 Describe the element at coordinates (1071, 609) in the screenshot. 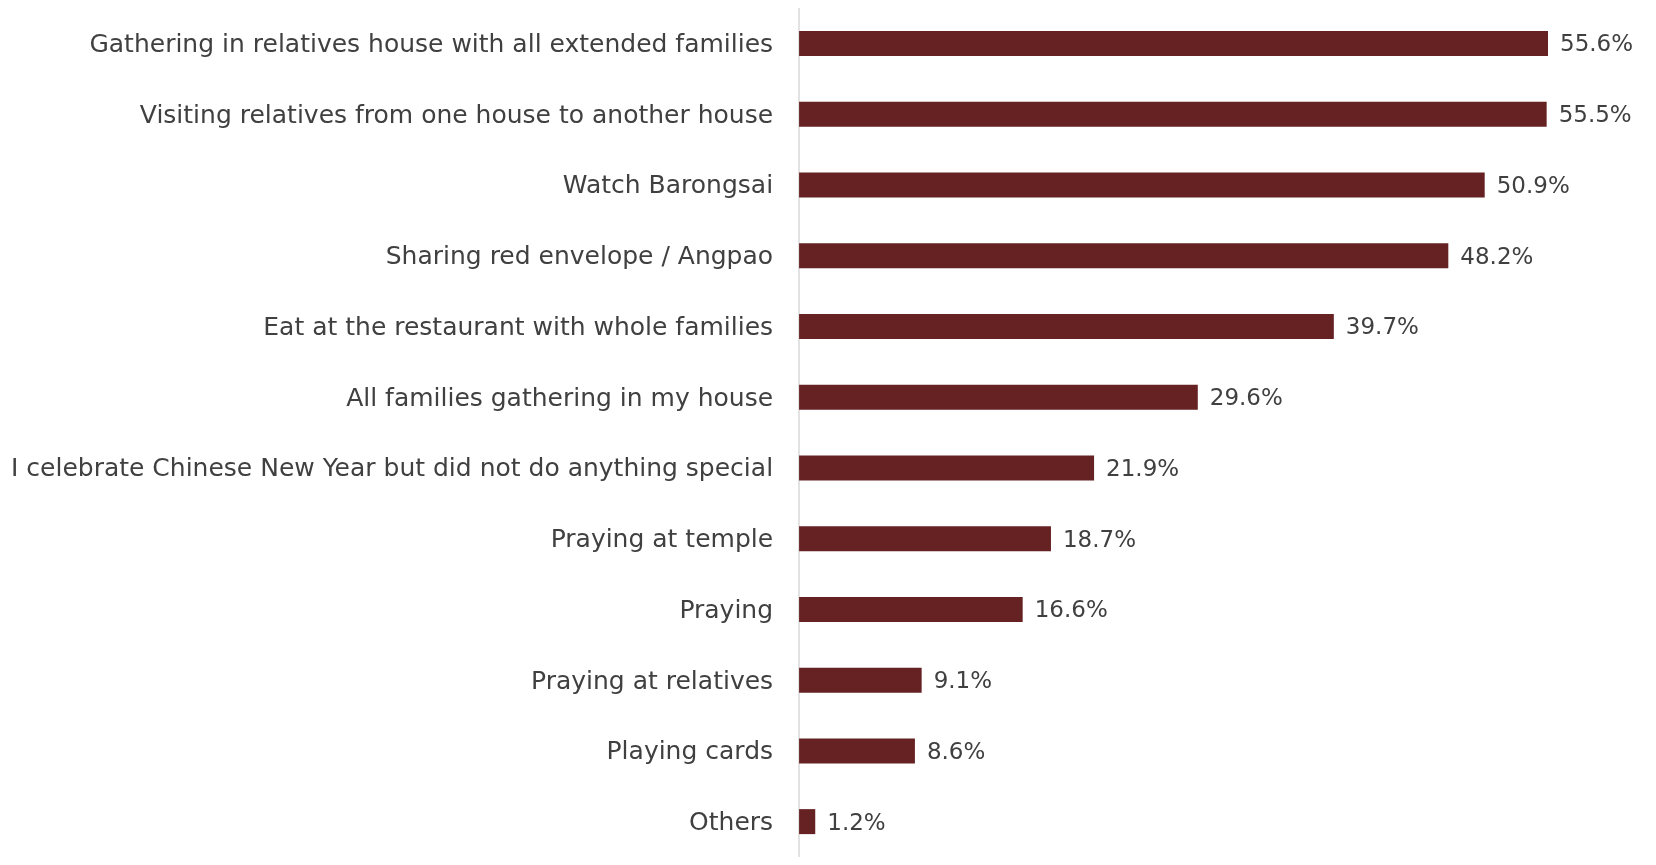

I see `data-label: 16.6%` at that location.